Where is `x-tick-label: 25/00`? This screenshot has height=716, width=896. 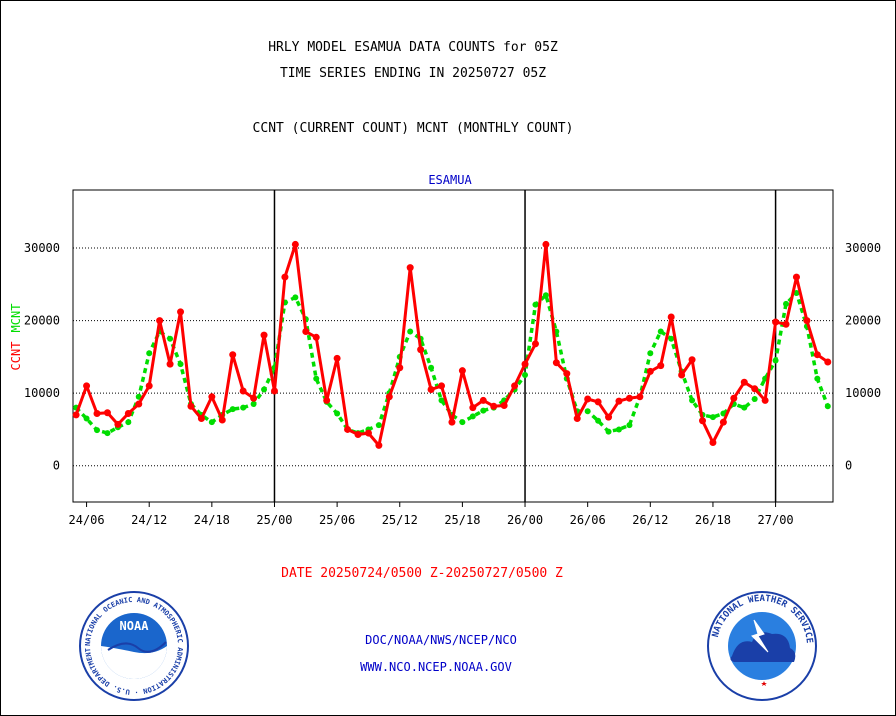
x-tick-label: 25/00 is located at coordinates (274, 520).